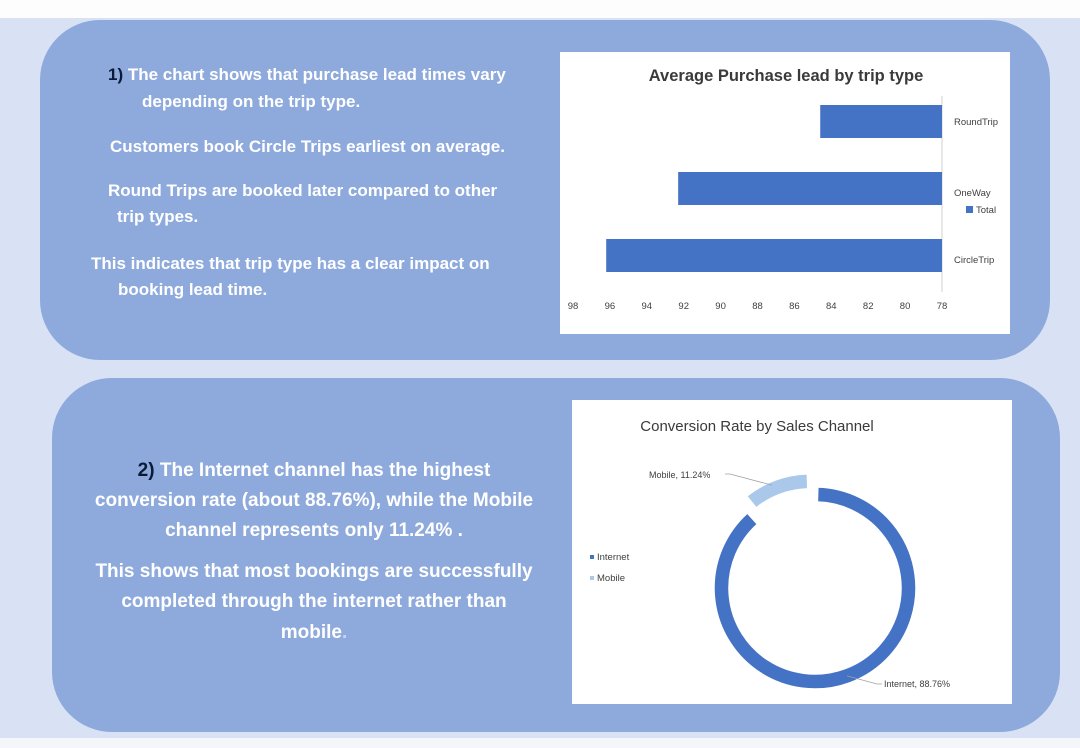  Describe the element at coordinates (748, 479) in the screenshot. I see `leader-line-mobile` at that location.